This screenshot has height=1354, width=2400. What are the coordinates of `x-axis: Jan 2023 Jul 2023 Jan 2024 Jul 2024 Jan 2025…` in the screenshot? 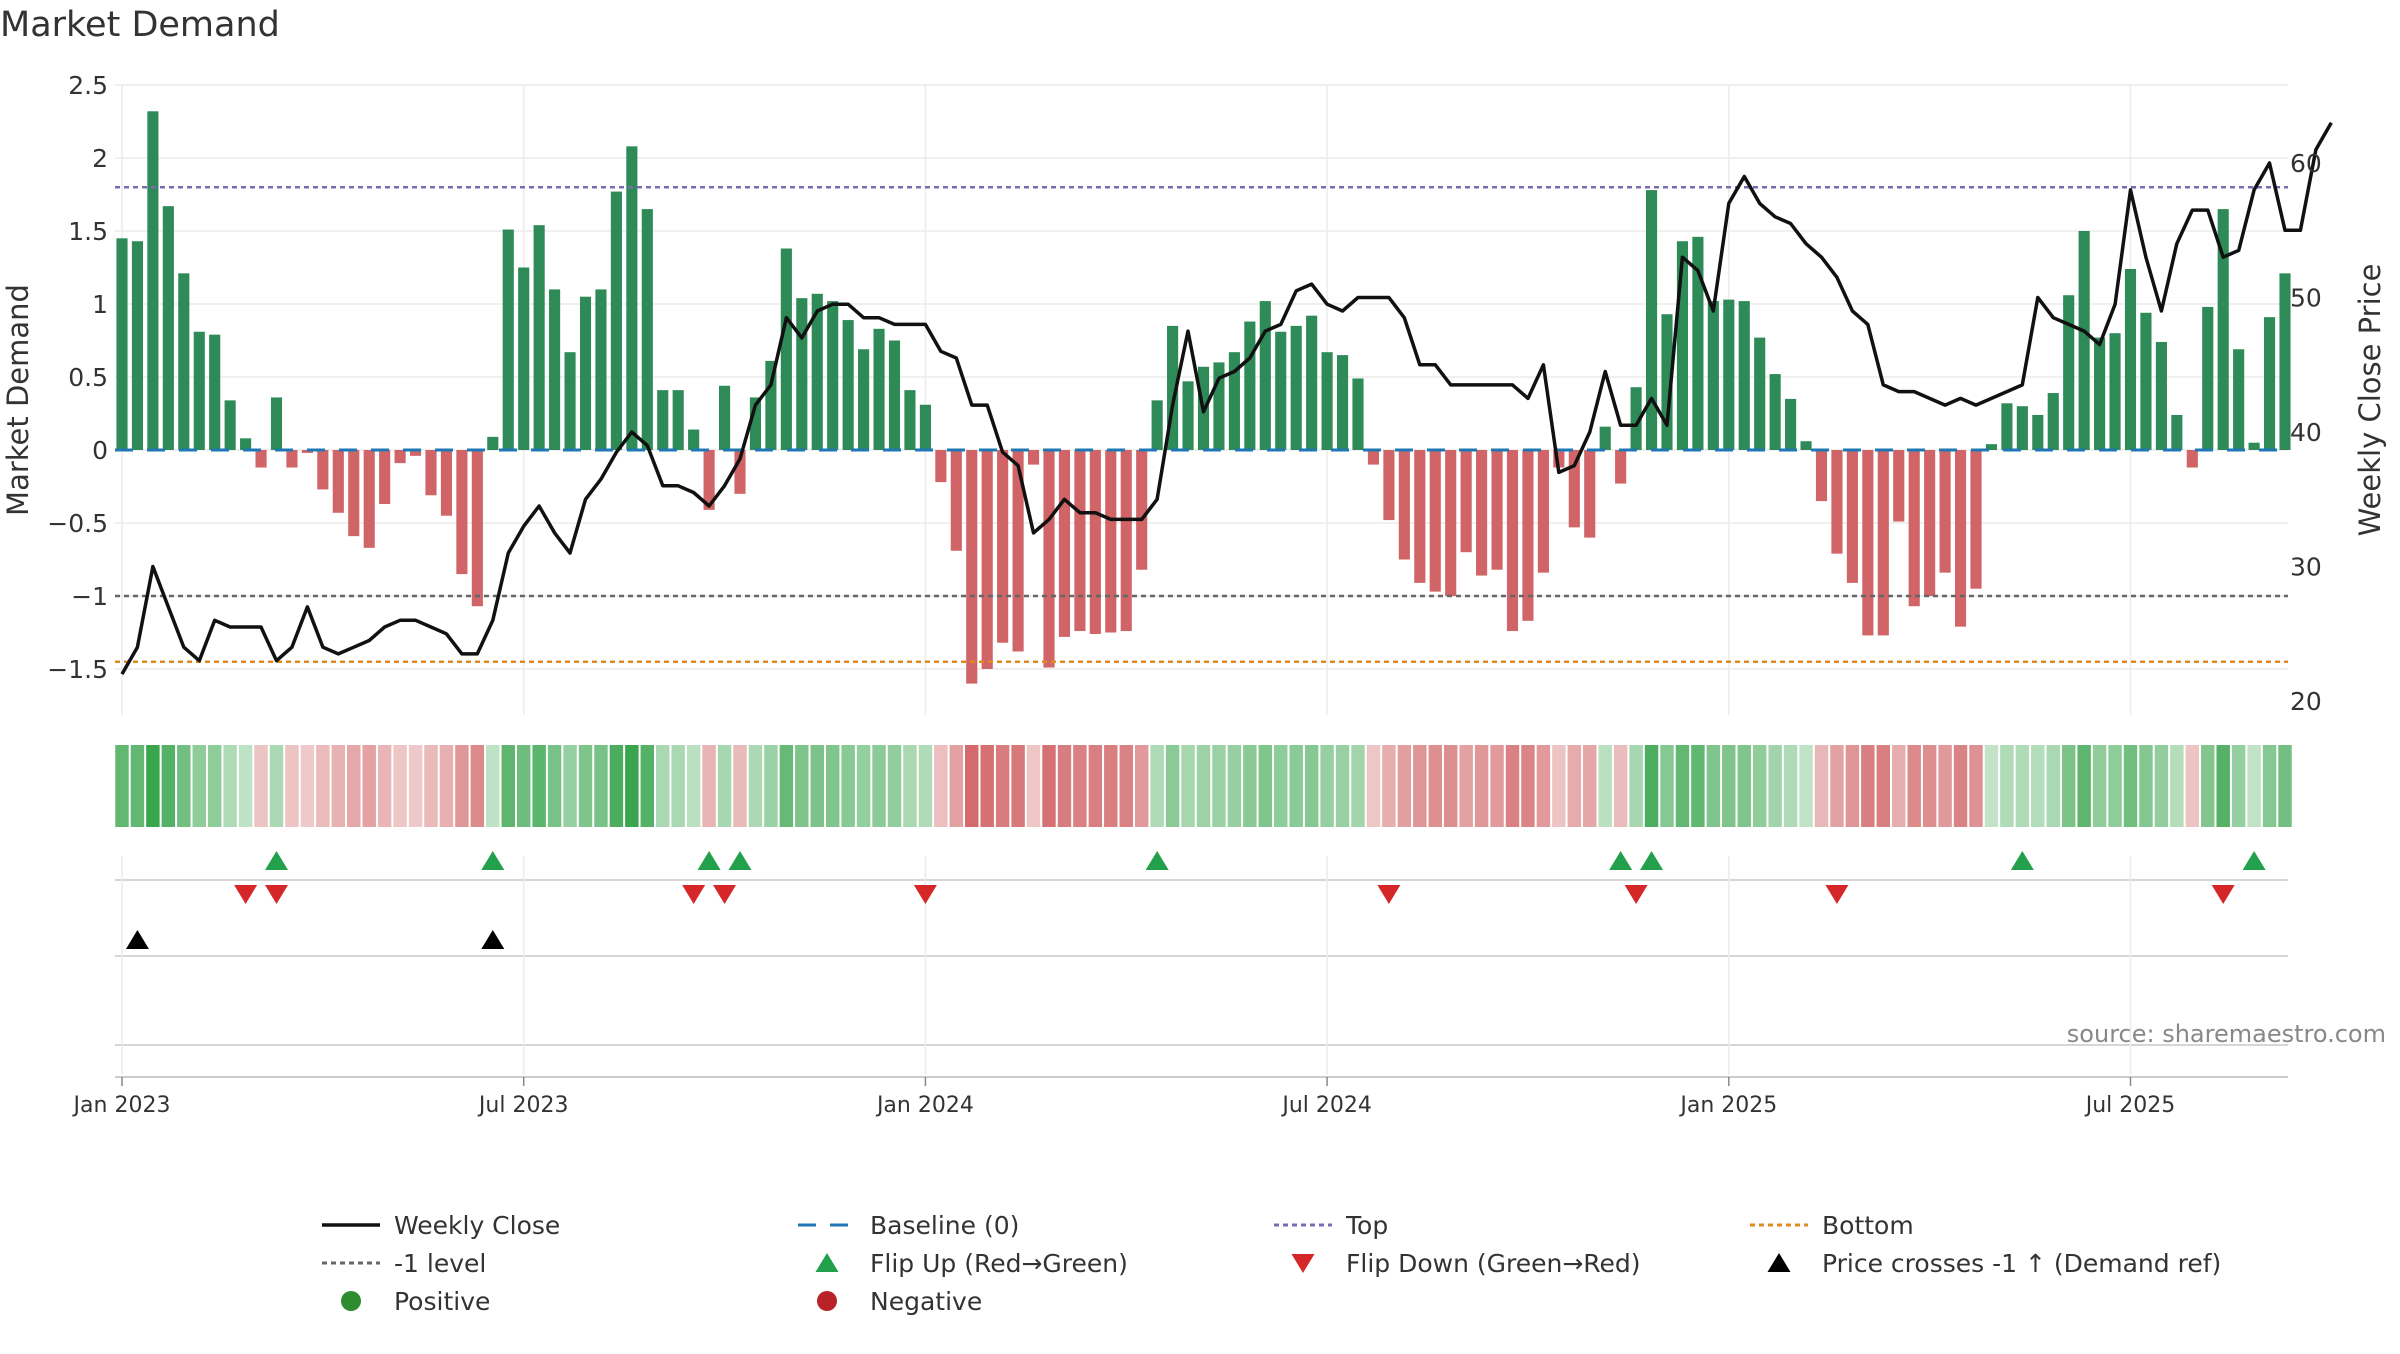 It's located at (1180, 1097).